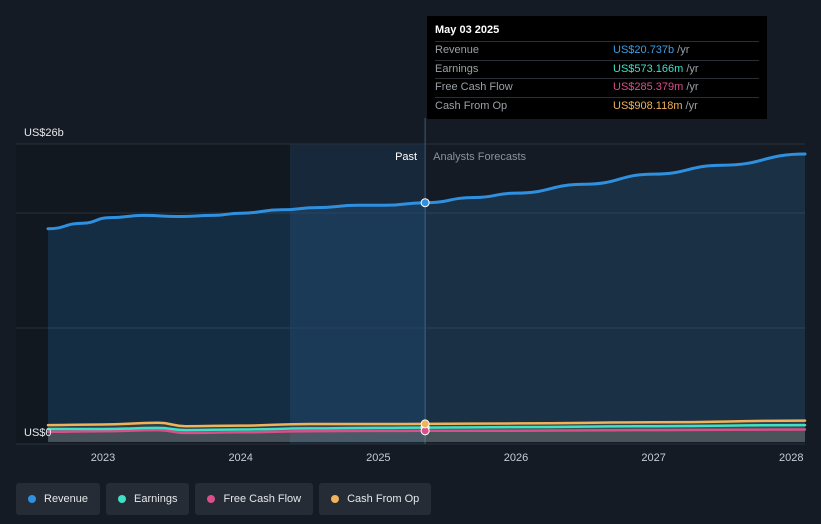  What do you see at coordinates (597, 50) in the screenshot?
I see `tooltip-row-revenue: Revenue US$20.737b /yr` at bounding box center [597, 50].